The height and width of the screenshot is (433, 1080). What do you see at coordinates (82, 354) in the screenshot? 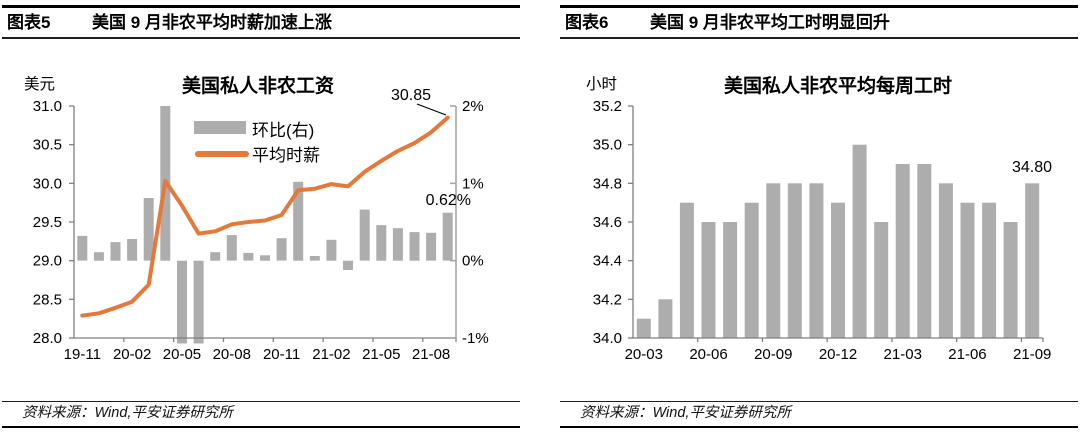
I see `x-tick-label: 19-11` at bounding box center [82, 354].